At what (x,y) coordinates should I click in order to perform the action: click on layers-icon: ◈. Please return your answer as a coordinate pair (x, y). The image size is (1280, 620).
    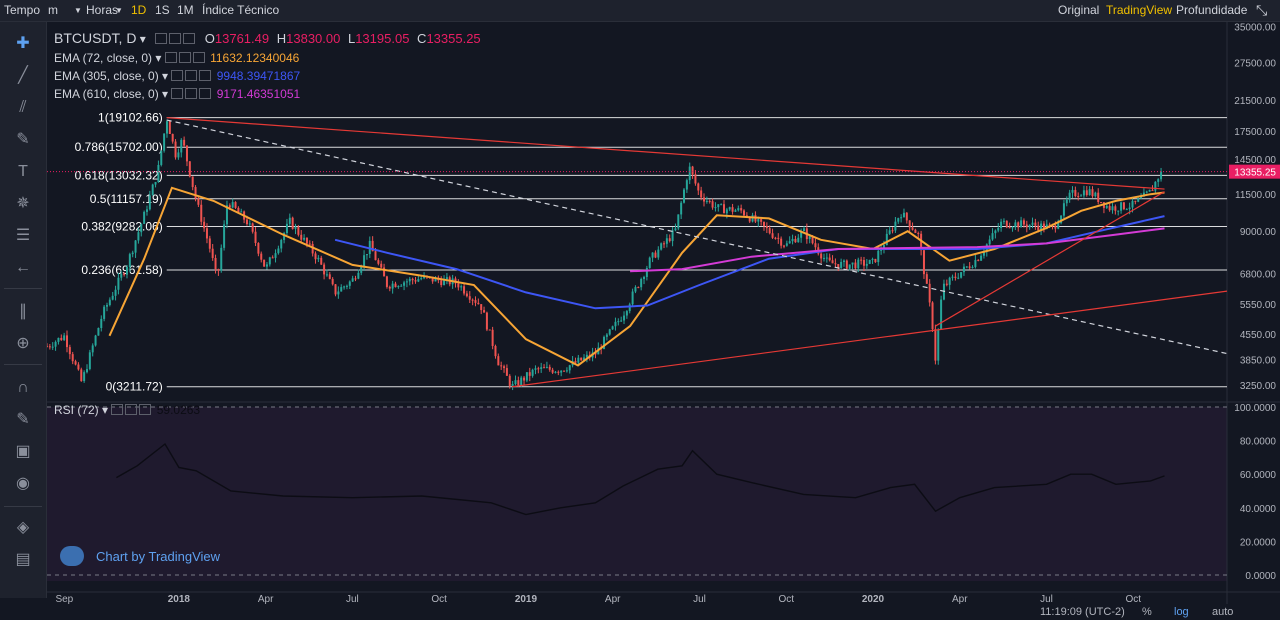
    Looking at the image, I should click on (23, 527).